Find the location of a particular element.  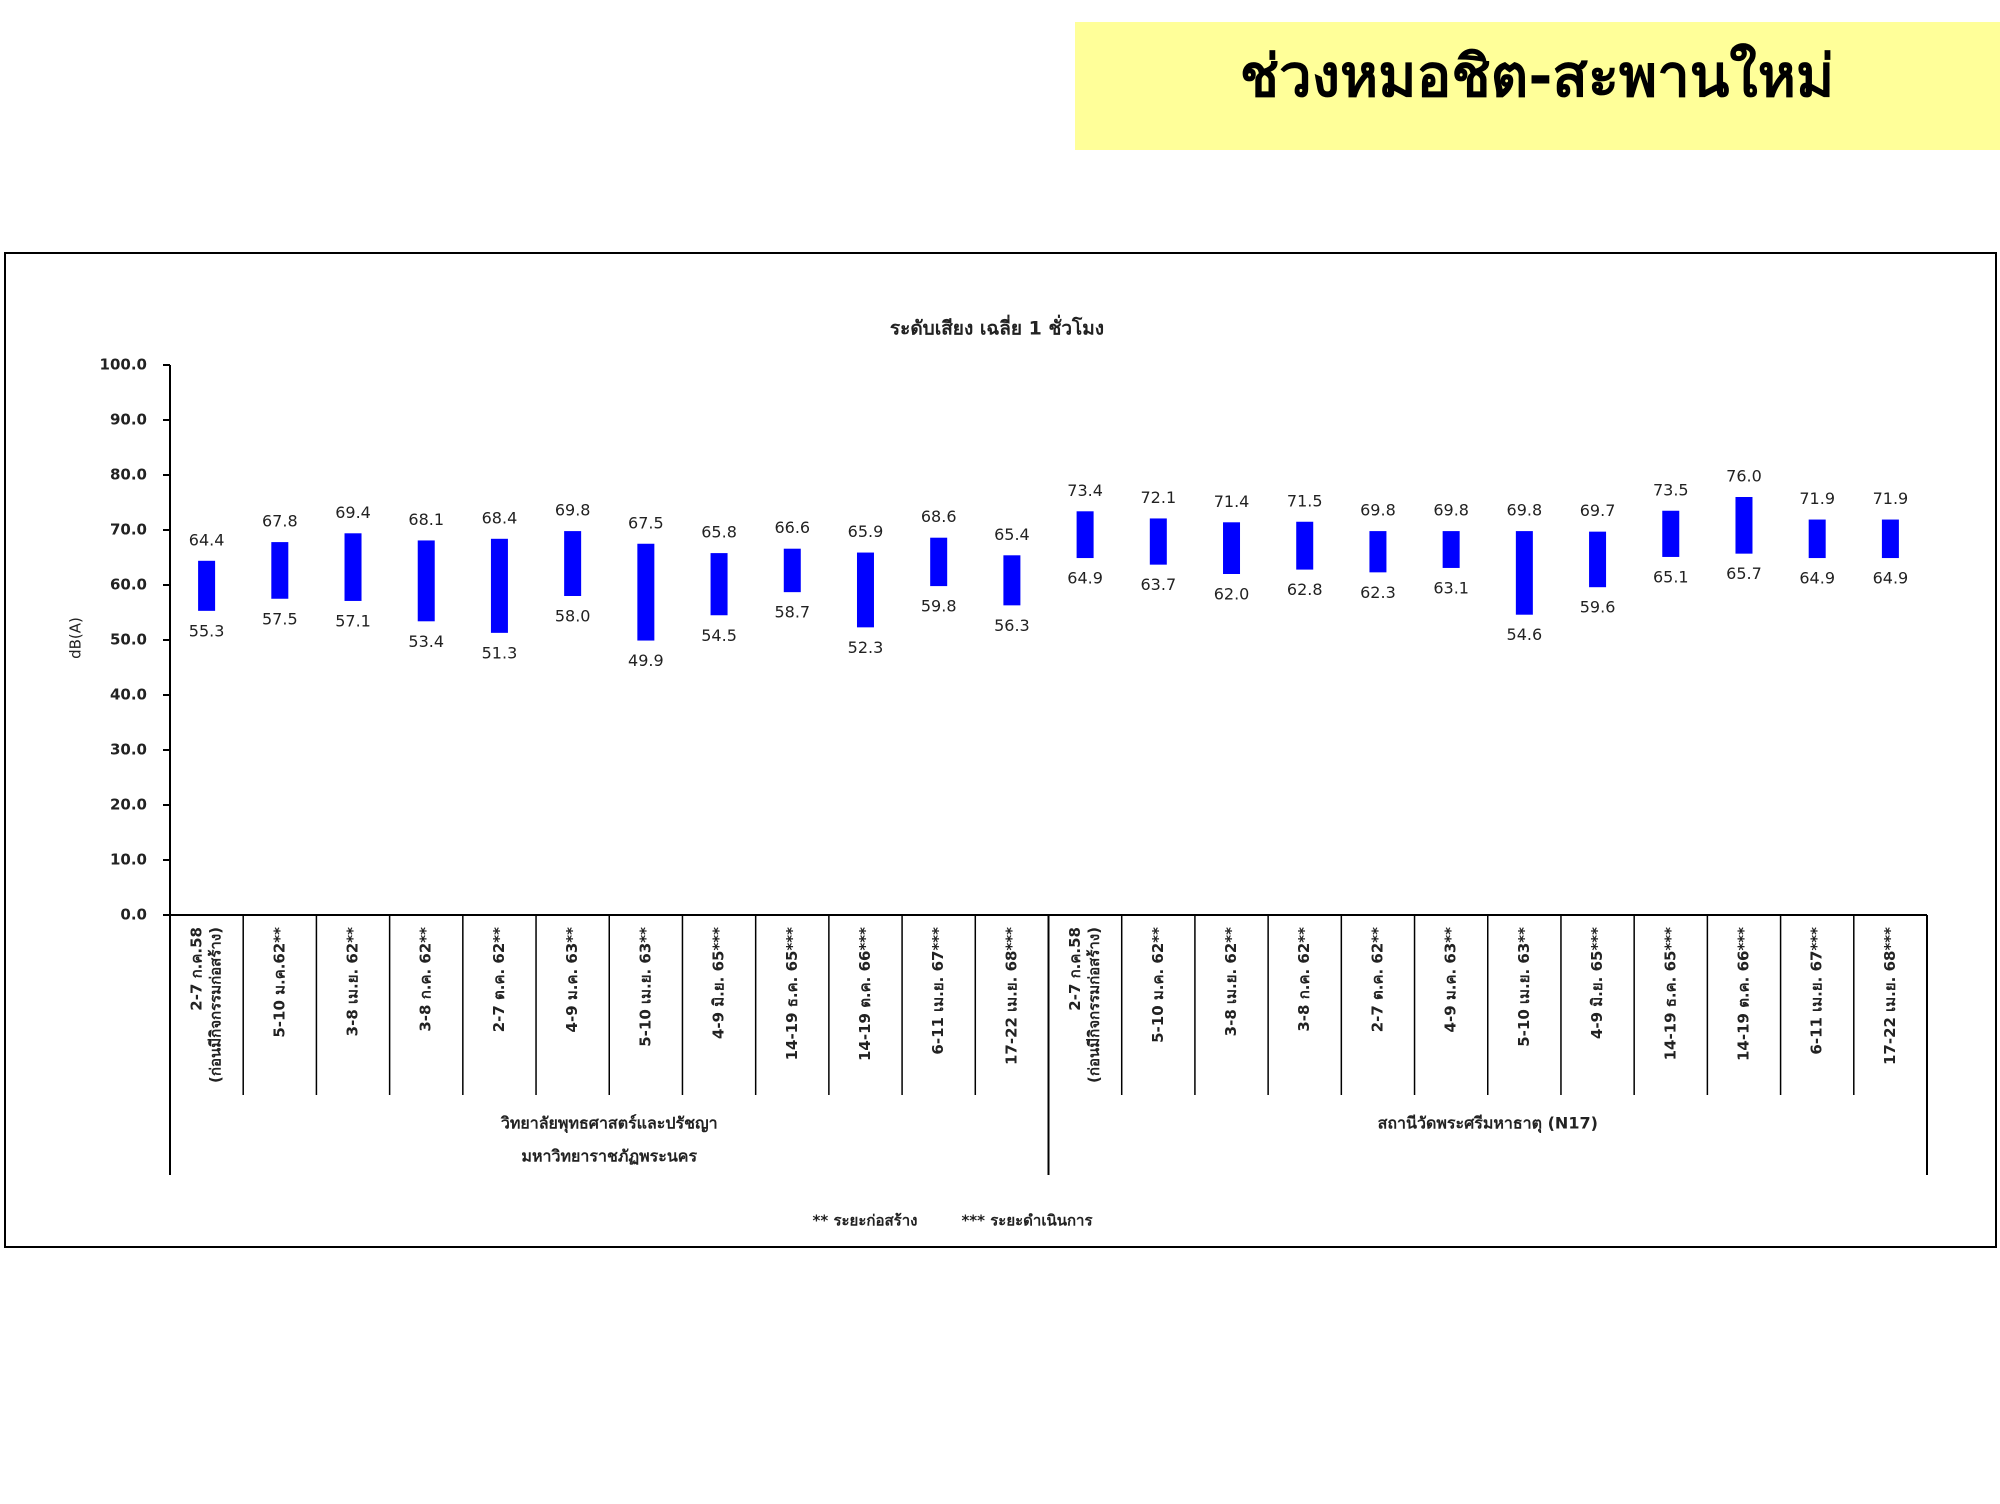

y-tick-label: 80.0 is located at coordinates (128, 475).